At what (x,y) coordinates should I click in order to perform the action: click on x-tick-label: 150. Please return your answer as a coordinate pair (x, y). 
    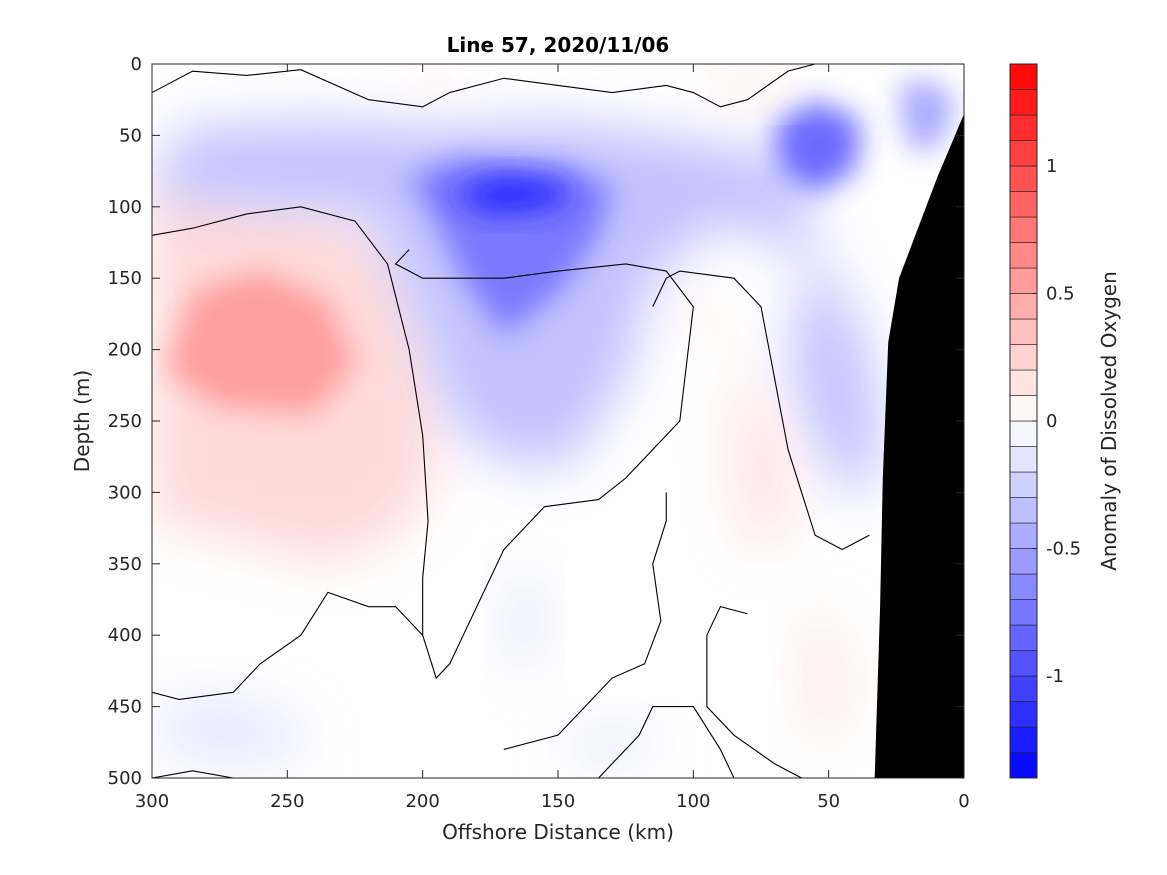
    Looking at the image, I should click on (558, 801).